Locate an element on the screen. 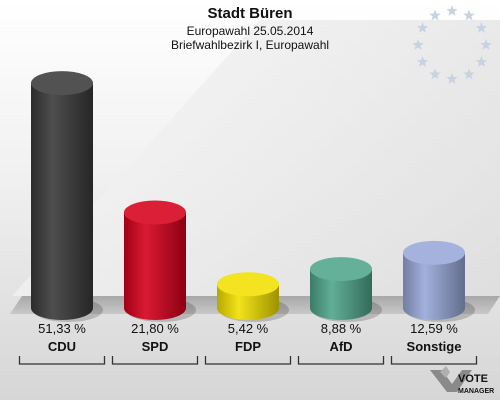 The width and height of the screenshot is (500, 400). vote-manager-logo-text-manager: MANAGER is located at coordinates (476, 391).